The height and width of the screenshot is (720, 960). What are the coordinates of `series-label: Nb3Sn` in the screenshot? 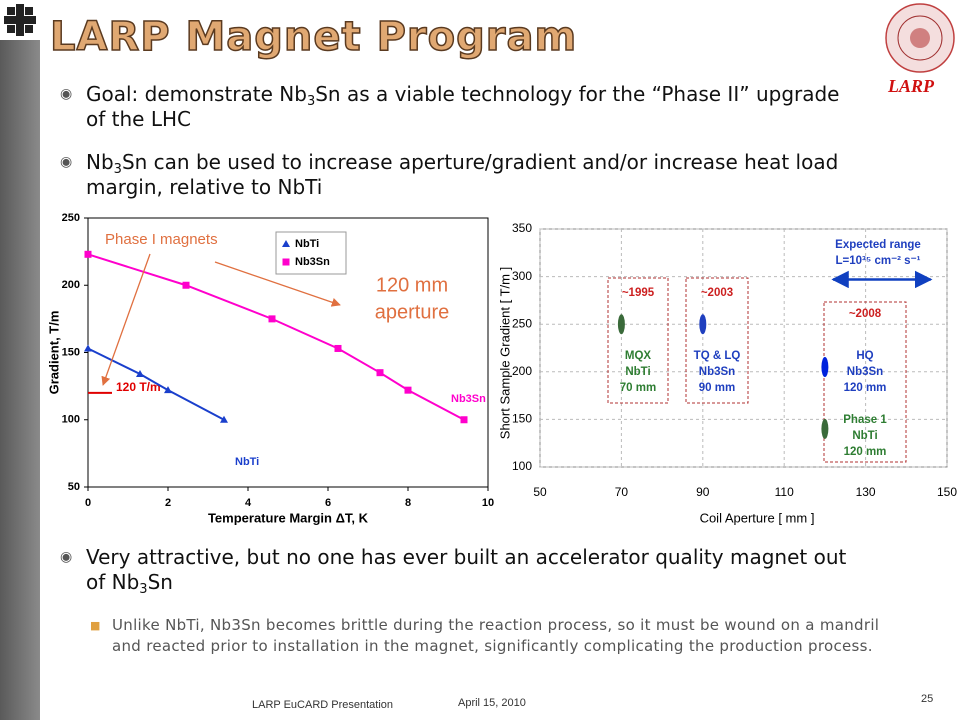 It's located at (468, 399).